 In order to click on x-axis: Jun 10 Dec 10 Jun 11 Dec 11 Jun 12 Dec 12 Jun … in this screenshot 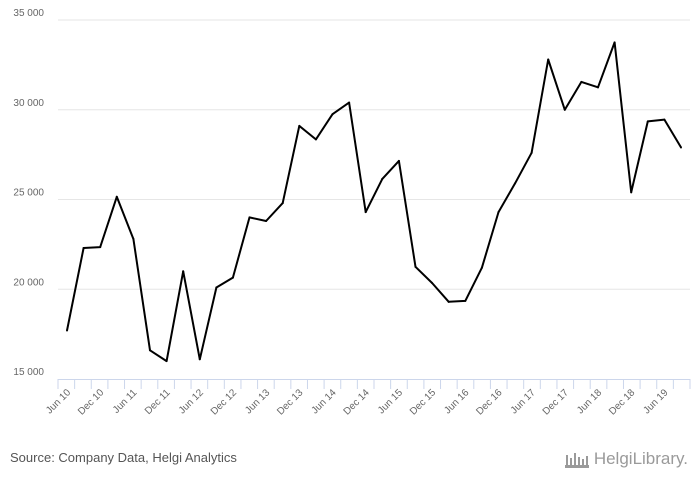, I will do `click(367, 398)`.